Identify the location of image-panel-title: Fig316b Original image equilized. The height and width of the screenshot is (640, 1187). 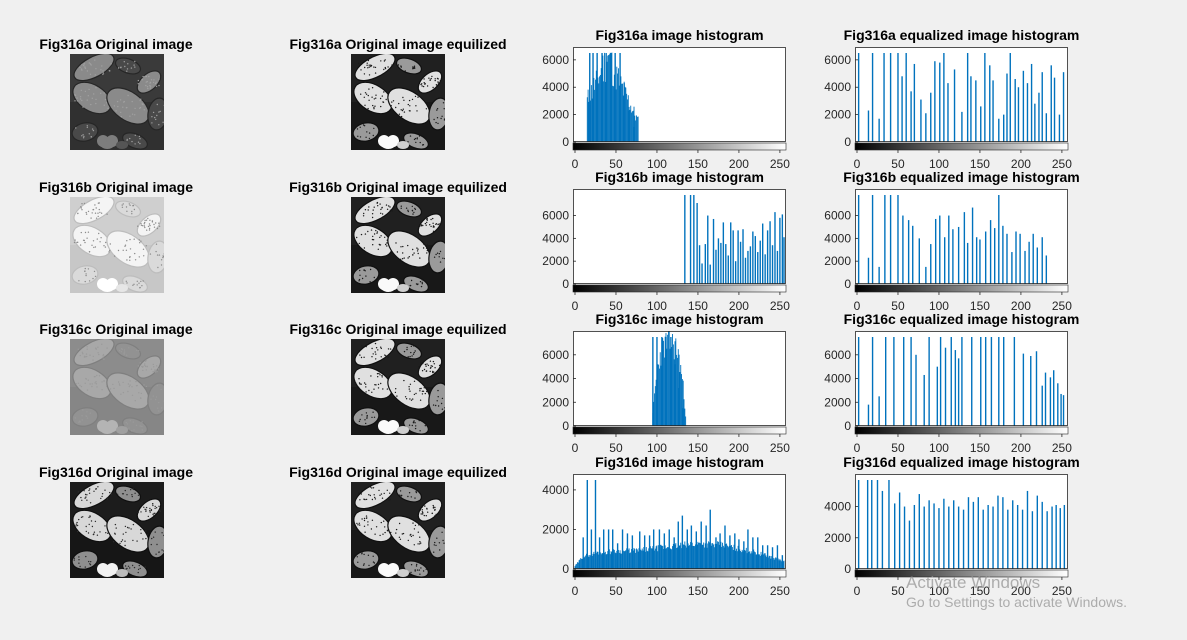
(398, 187).